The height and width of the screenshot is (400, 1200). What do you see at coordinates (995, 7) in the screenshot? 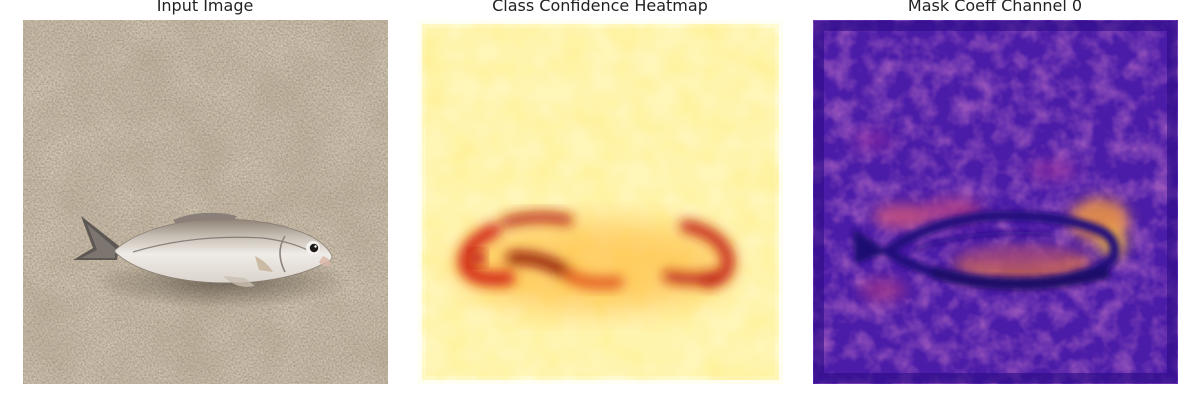
I see `panel-title-mask-coeff-channel-0: Mask Coeff Channel 0` at bounding box center [995, 7].